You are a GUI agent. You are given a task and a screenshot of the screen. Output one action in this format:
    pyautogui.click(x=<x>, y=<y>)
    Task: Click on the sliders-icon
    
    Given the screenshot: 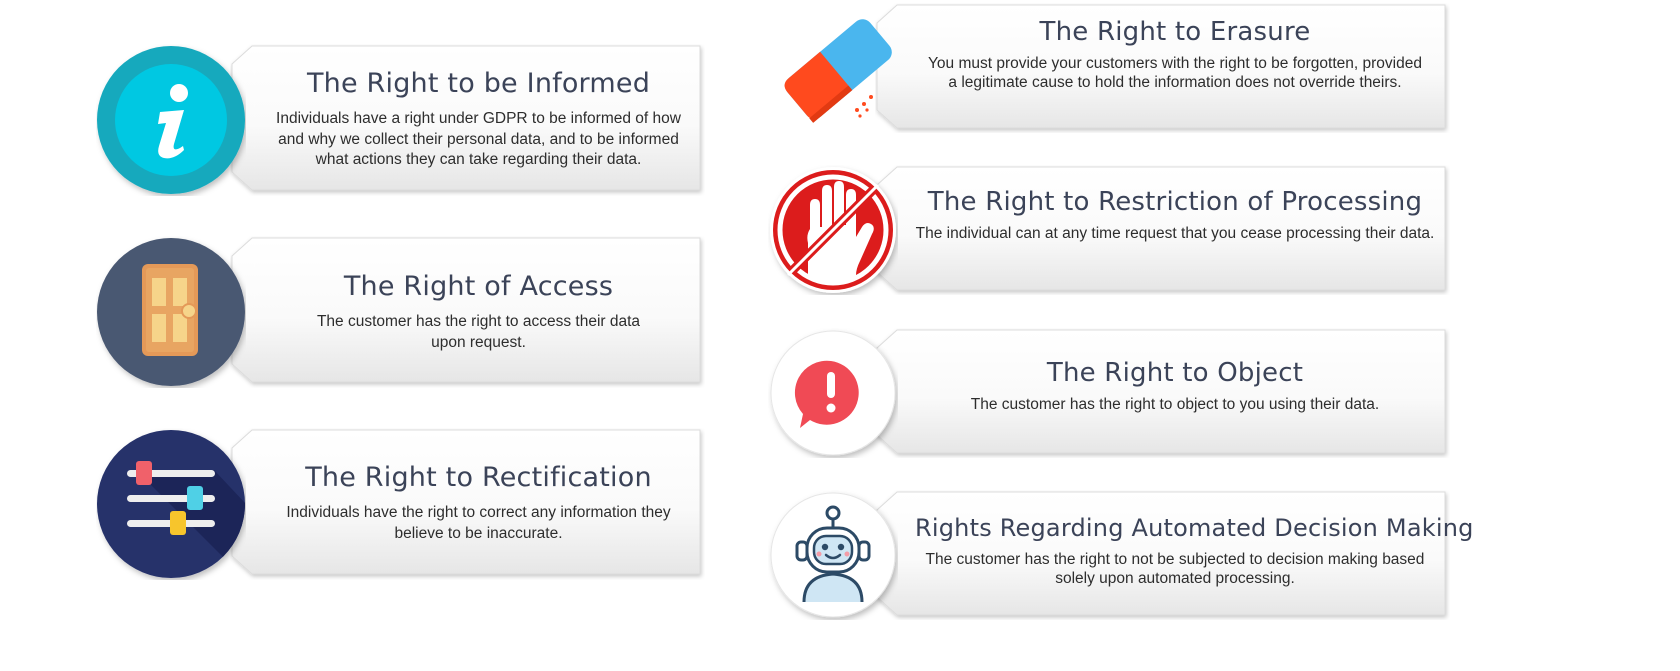 What is the action you would take?
    pyautogui.click(x=171, y=504)
    